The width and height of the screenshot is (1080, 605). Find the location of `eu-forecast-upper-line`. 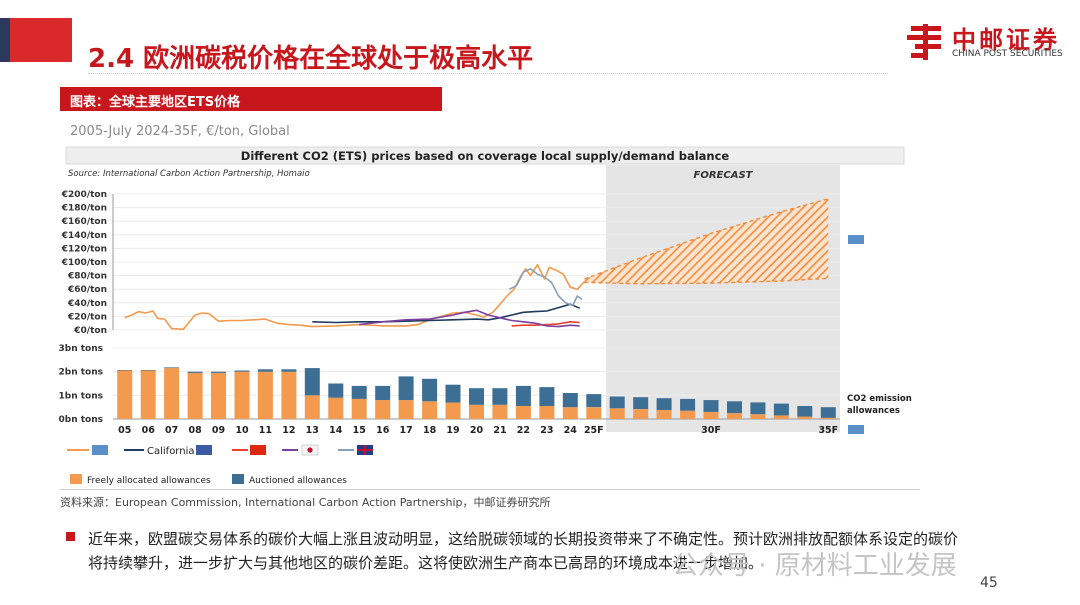

eu-forecast-upper-line is located at coordinates (706, 239).